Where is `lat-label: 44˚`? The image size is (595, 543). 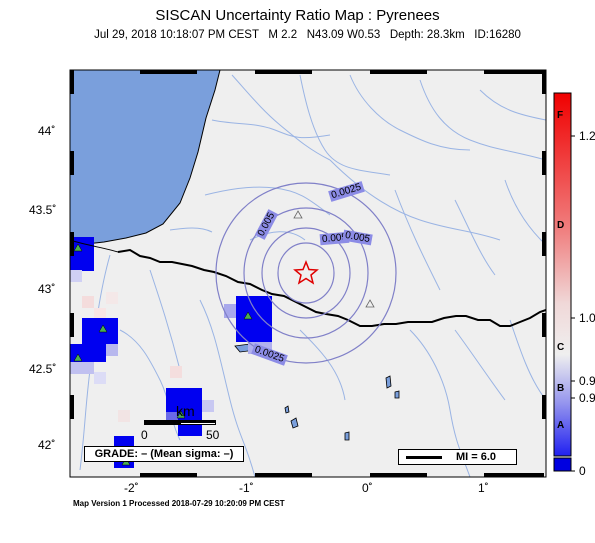
lat-label: 44˚ is located at coordinates (47, 131).